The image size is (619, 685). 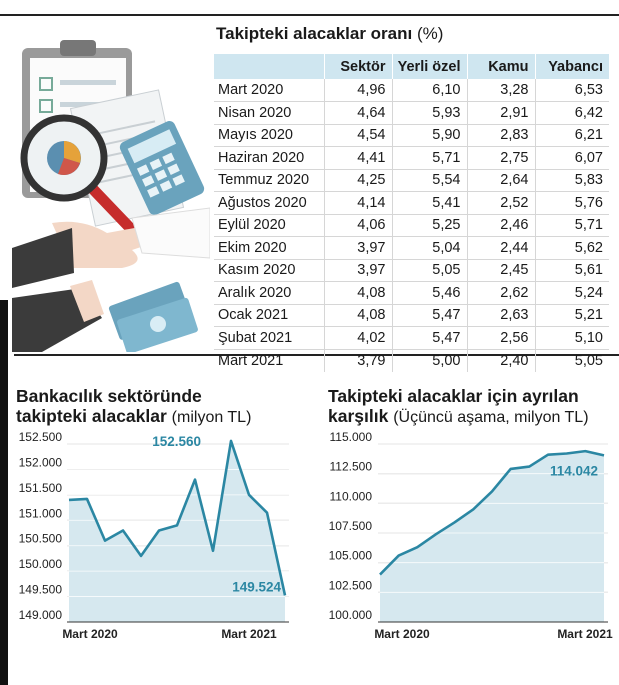 I want to click on row-value: 2,62, so click(x=500, y=292).